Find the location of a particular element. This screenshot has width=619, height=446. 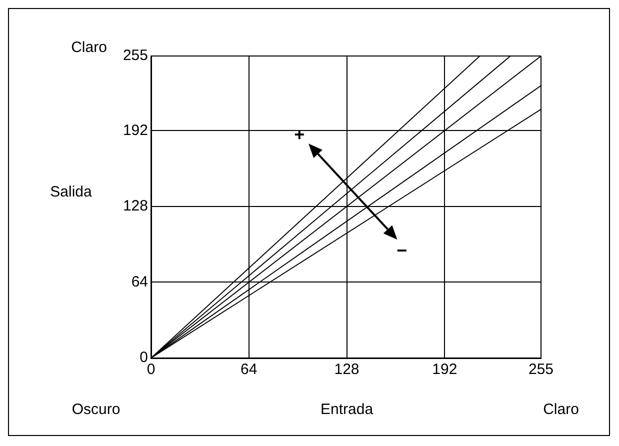

x-tick-label: 192 is located at coordinates (445, 369).